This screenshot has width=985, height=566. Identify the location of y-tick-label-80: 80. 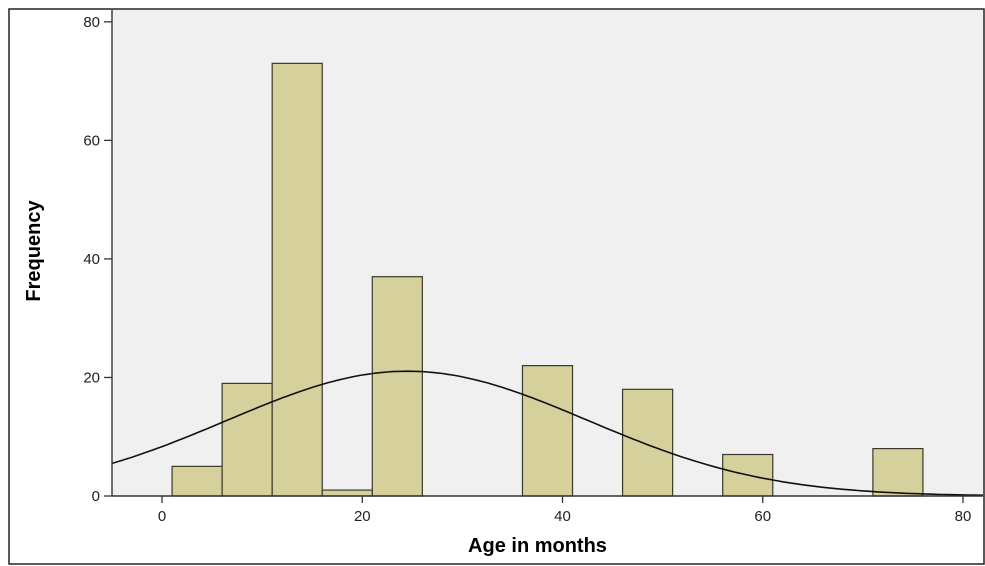
(91, 22).